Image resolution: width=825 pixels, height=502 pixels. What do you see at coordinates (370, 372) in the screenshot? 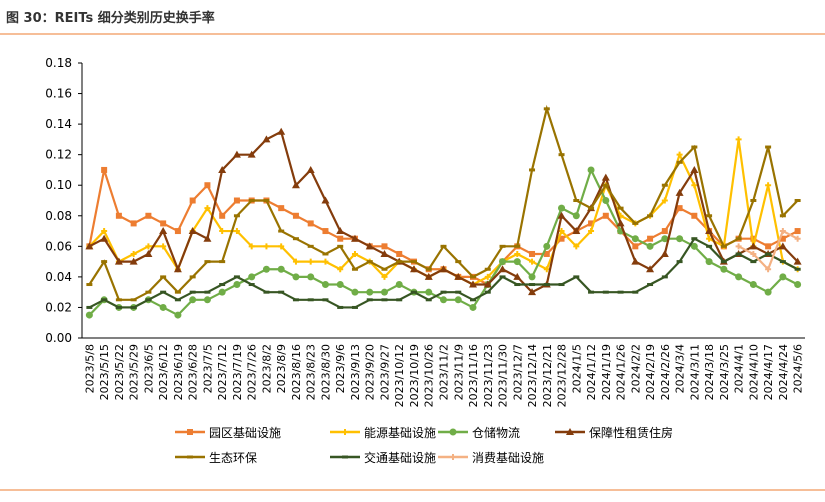
I see `x-tick-label: 2023/9/20` at bounding box center [370, 372].